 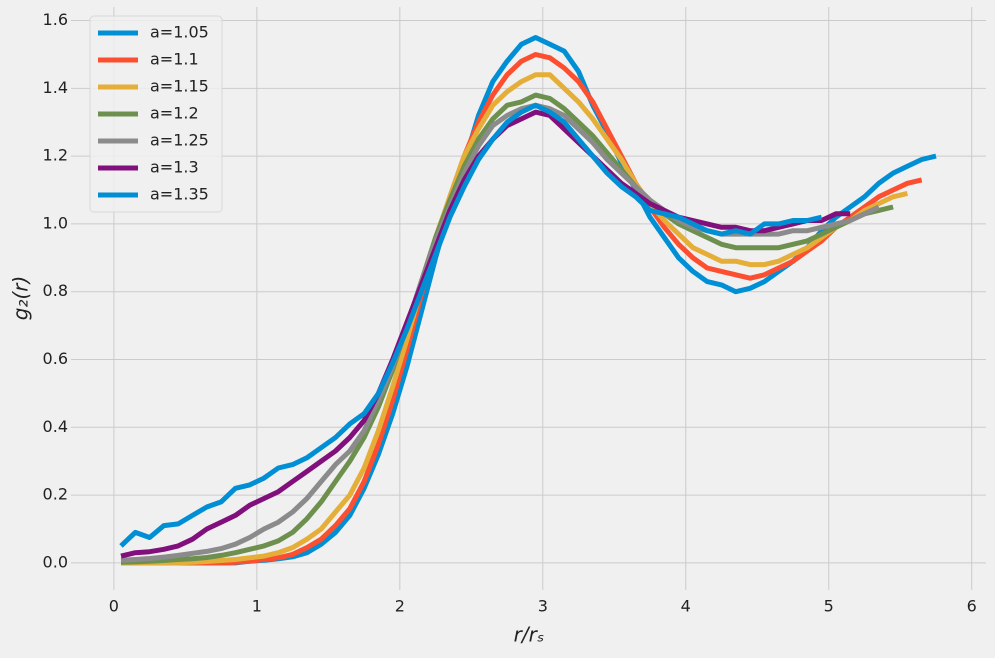 What do you see at coordinates (55, 290) in the screenshot?
I see `y-tick-label: 0.8` at bounding box center [55, 290].